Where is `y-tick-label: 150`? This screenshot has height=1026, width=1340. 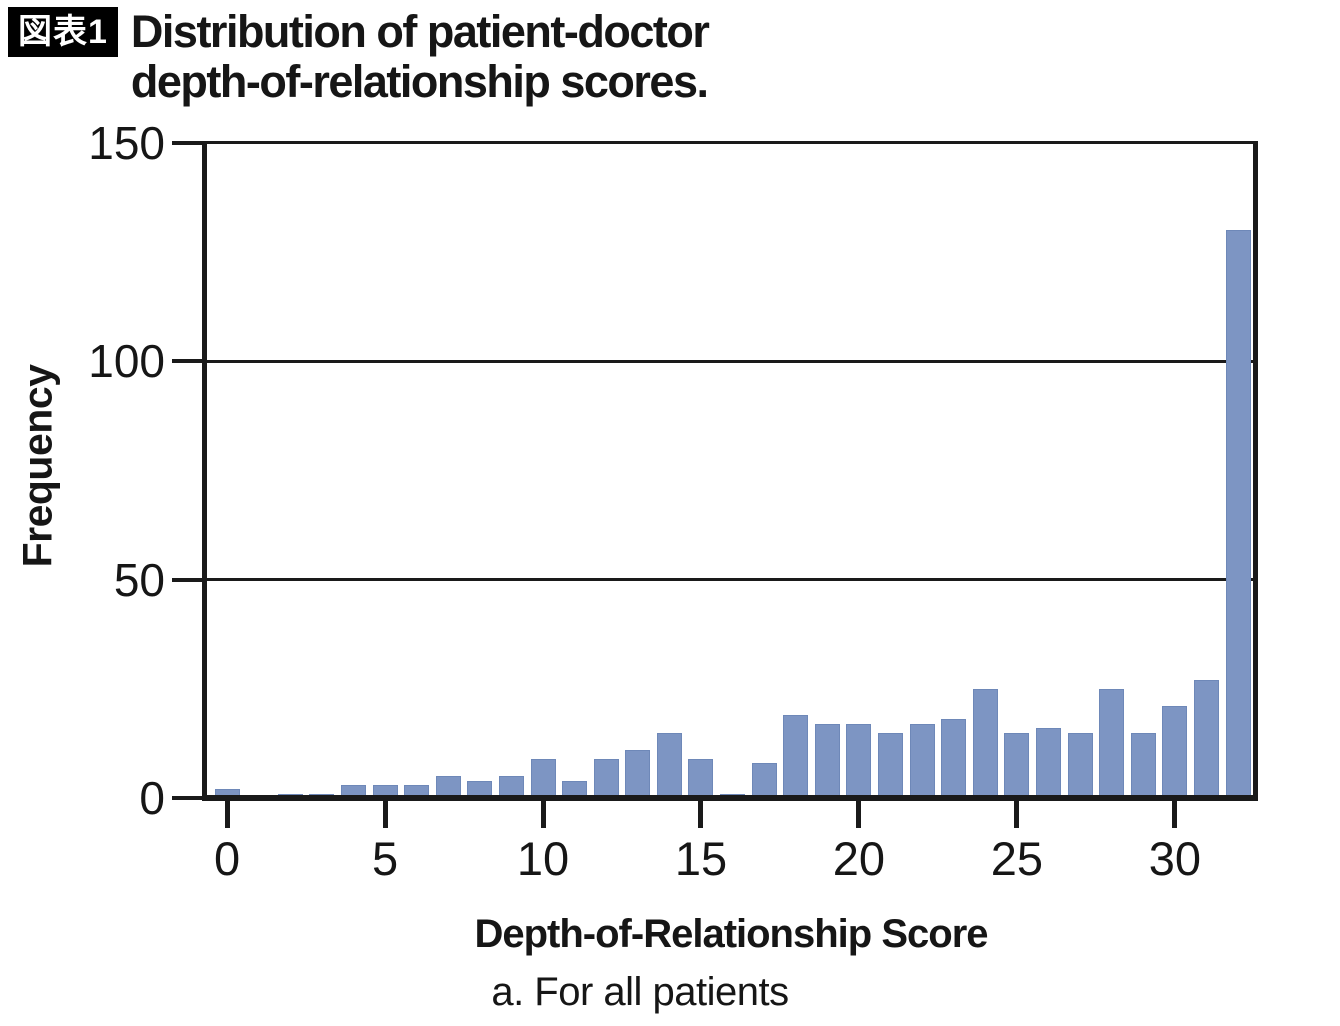
y-tick-label: 150 is located at coordinates (126, 143).